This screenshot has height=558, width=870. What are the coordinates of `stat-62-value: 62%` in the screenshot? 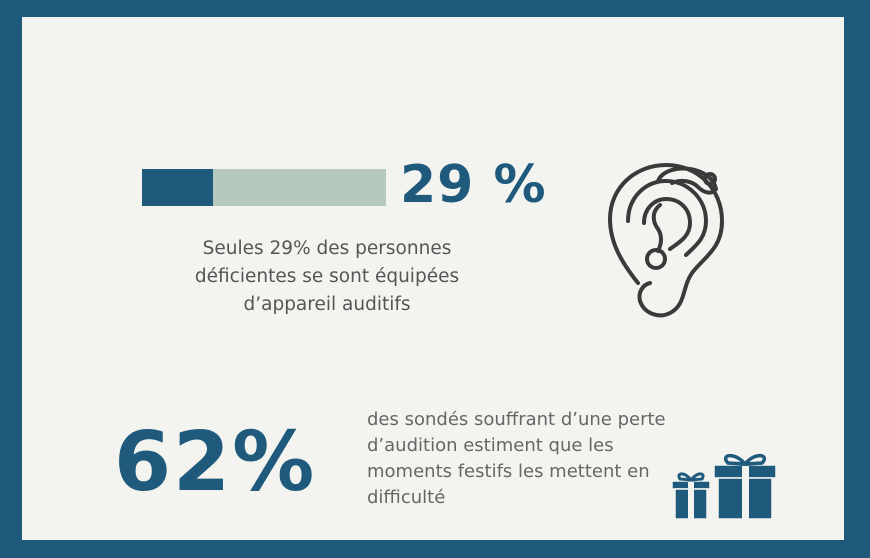 It's located at (215, 462).